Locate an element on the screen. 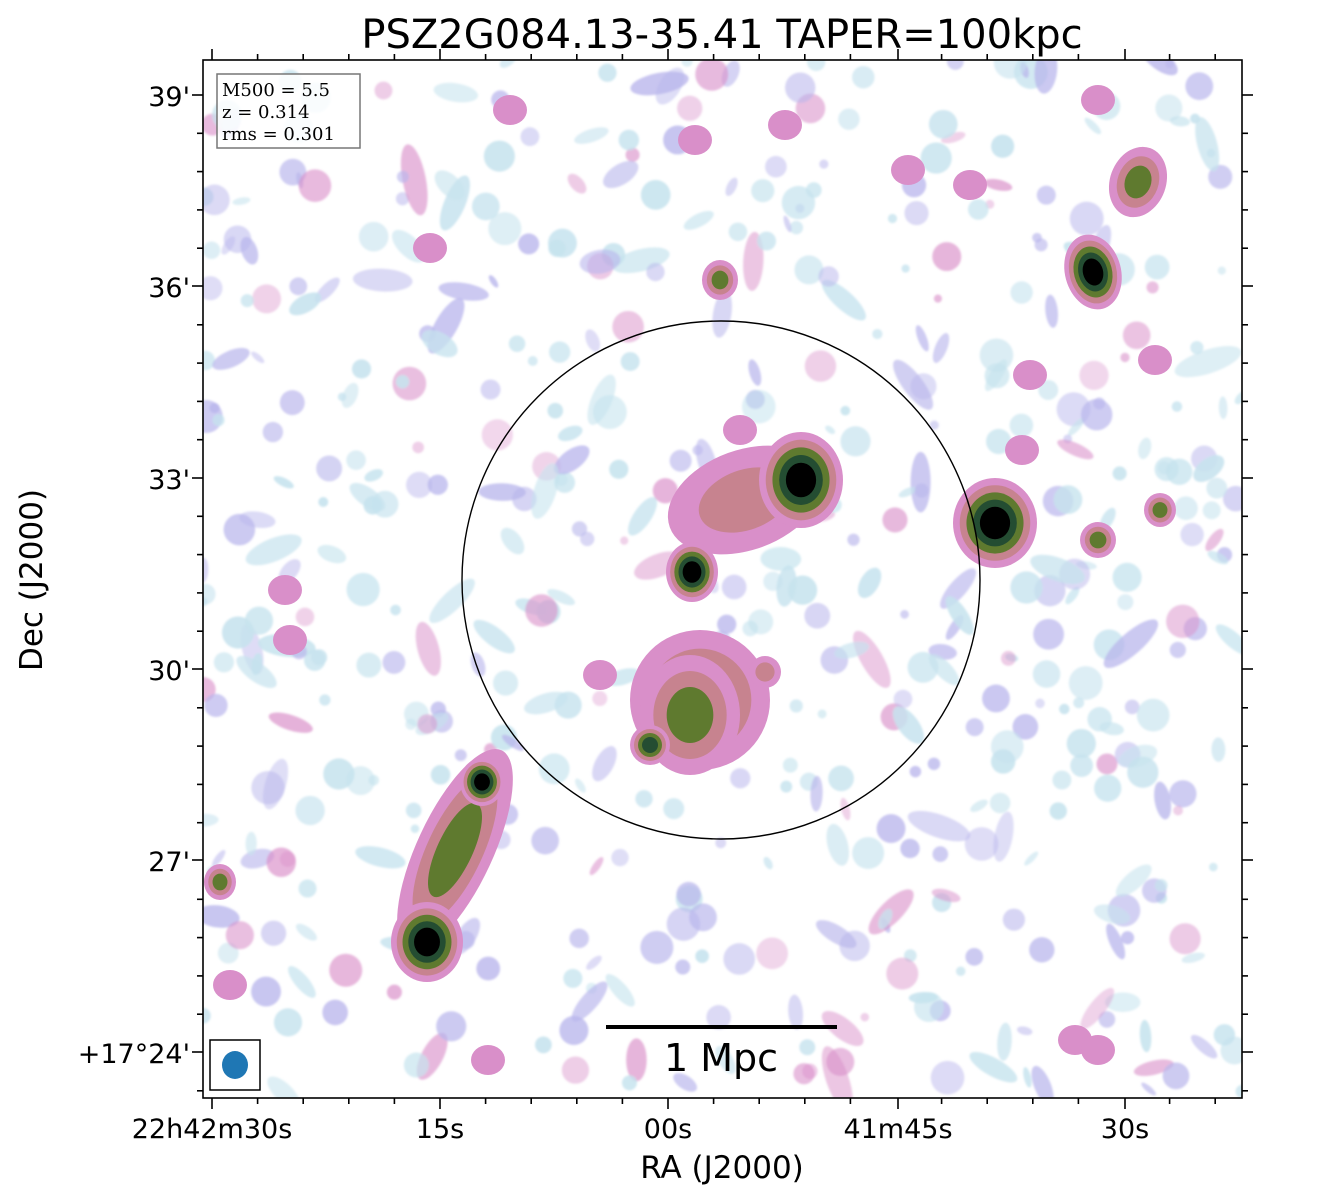  y-tick-label: 39' is located at coordinates (169, 97).